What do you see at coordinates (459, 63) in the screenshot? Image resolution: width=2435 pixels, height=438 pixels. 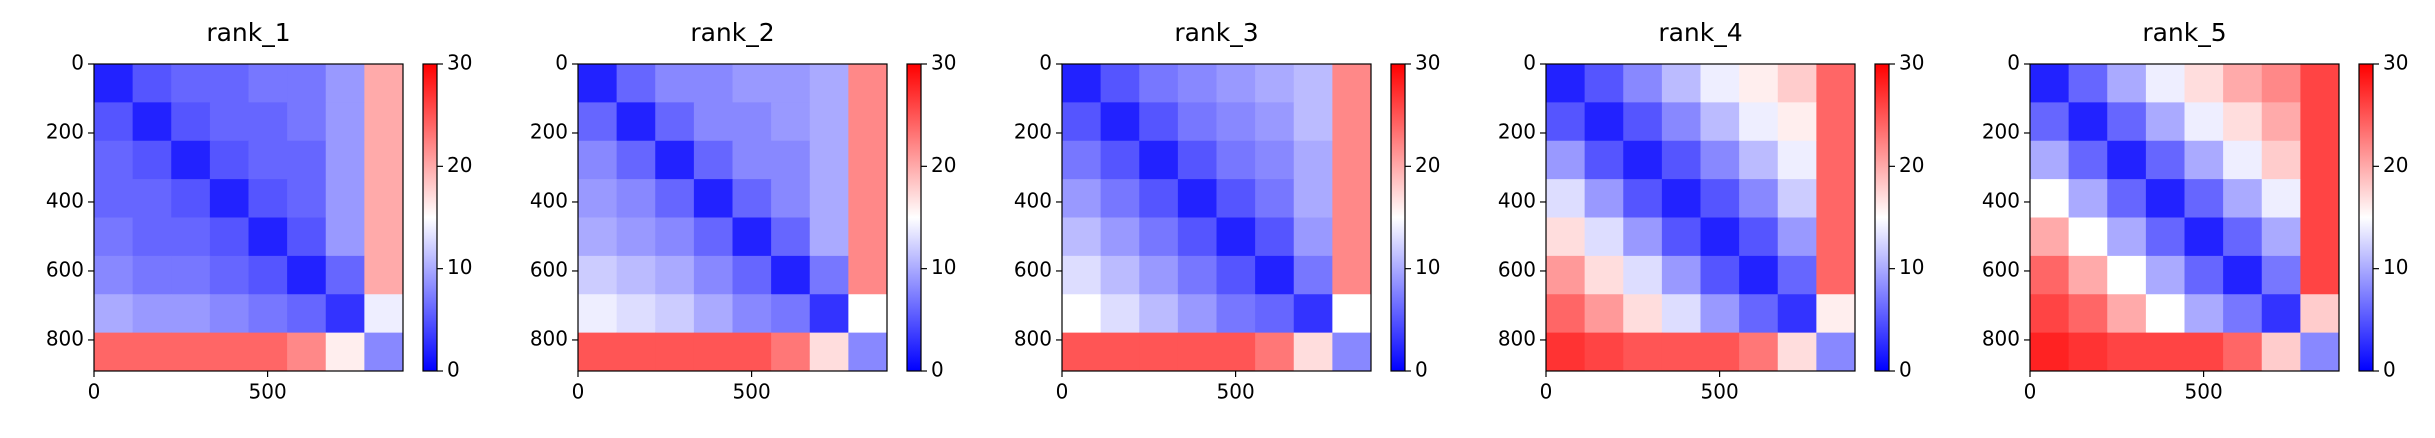 I see `colorbar-tick-label: 30` at bounding box center [459, 63].